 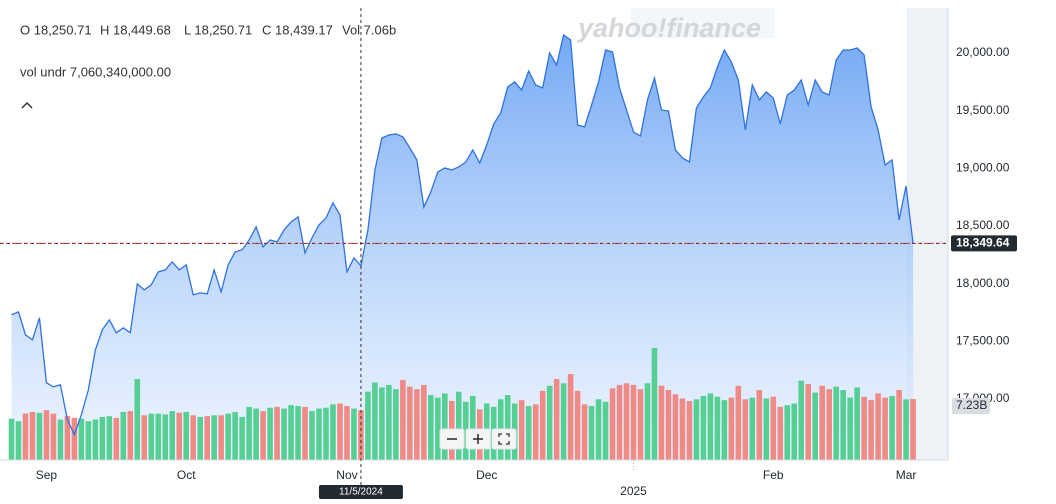 I want to click on y-tick-label: 18,500.00, so click(x=983, y=225).